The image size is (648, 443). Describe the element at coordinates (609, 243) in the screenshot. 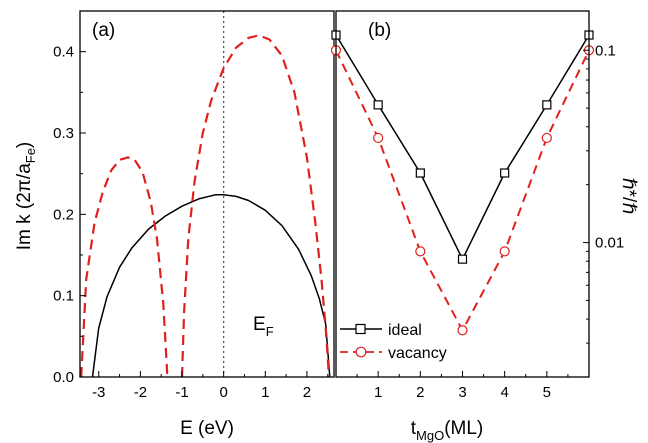

I see `panel-b-y-tick-label: 0.01` at that location.